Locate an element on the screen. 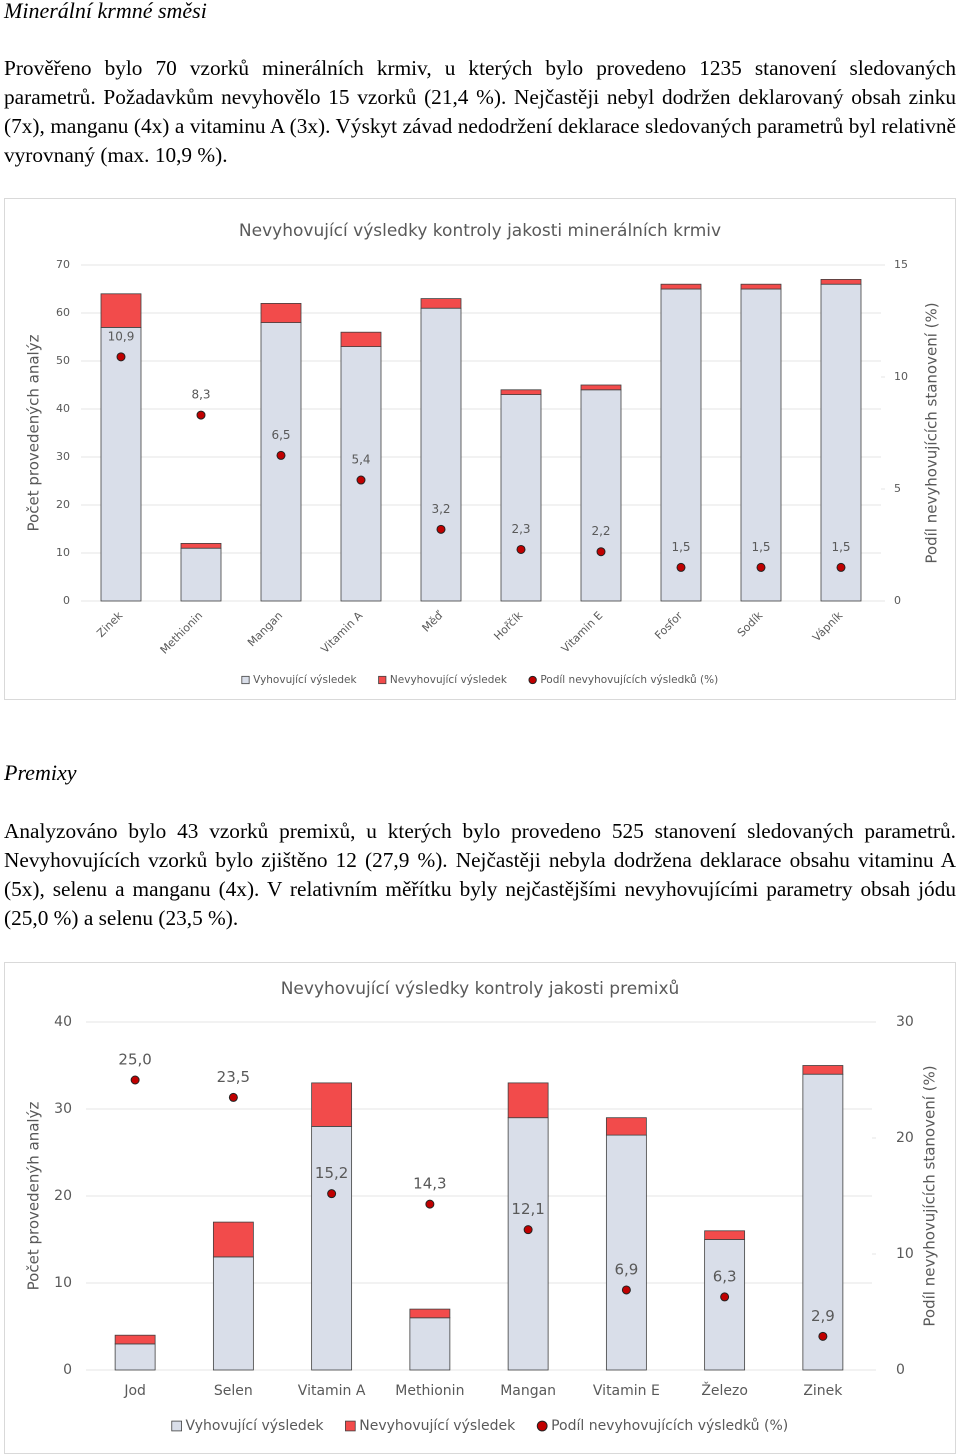 The height and width of the screenshot is (1456, 960). y-tick-label: 30 is located at coordinates (63, 456).